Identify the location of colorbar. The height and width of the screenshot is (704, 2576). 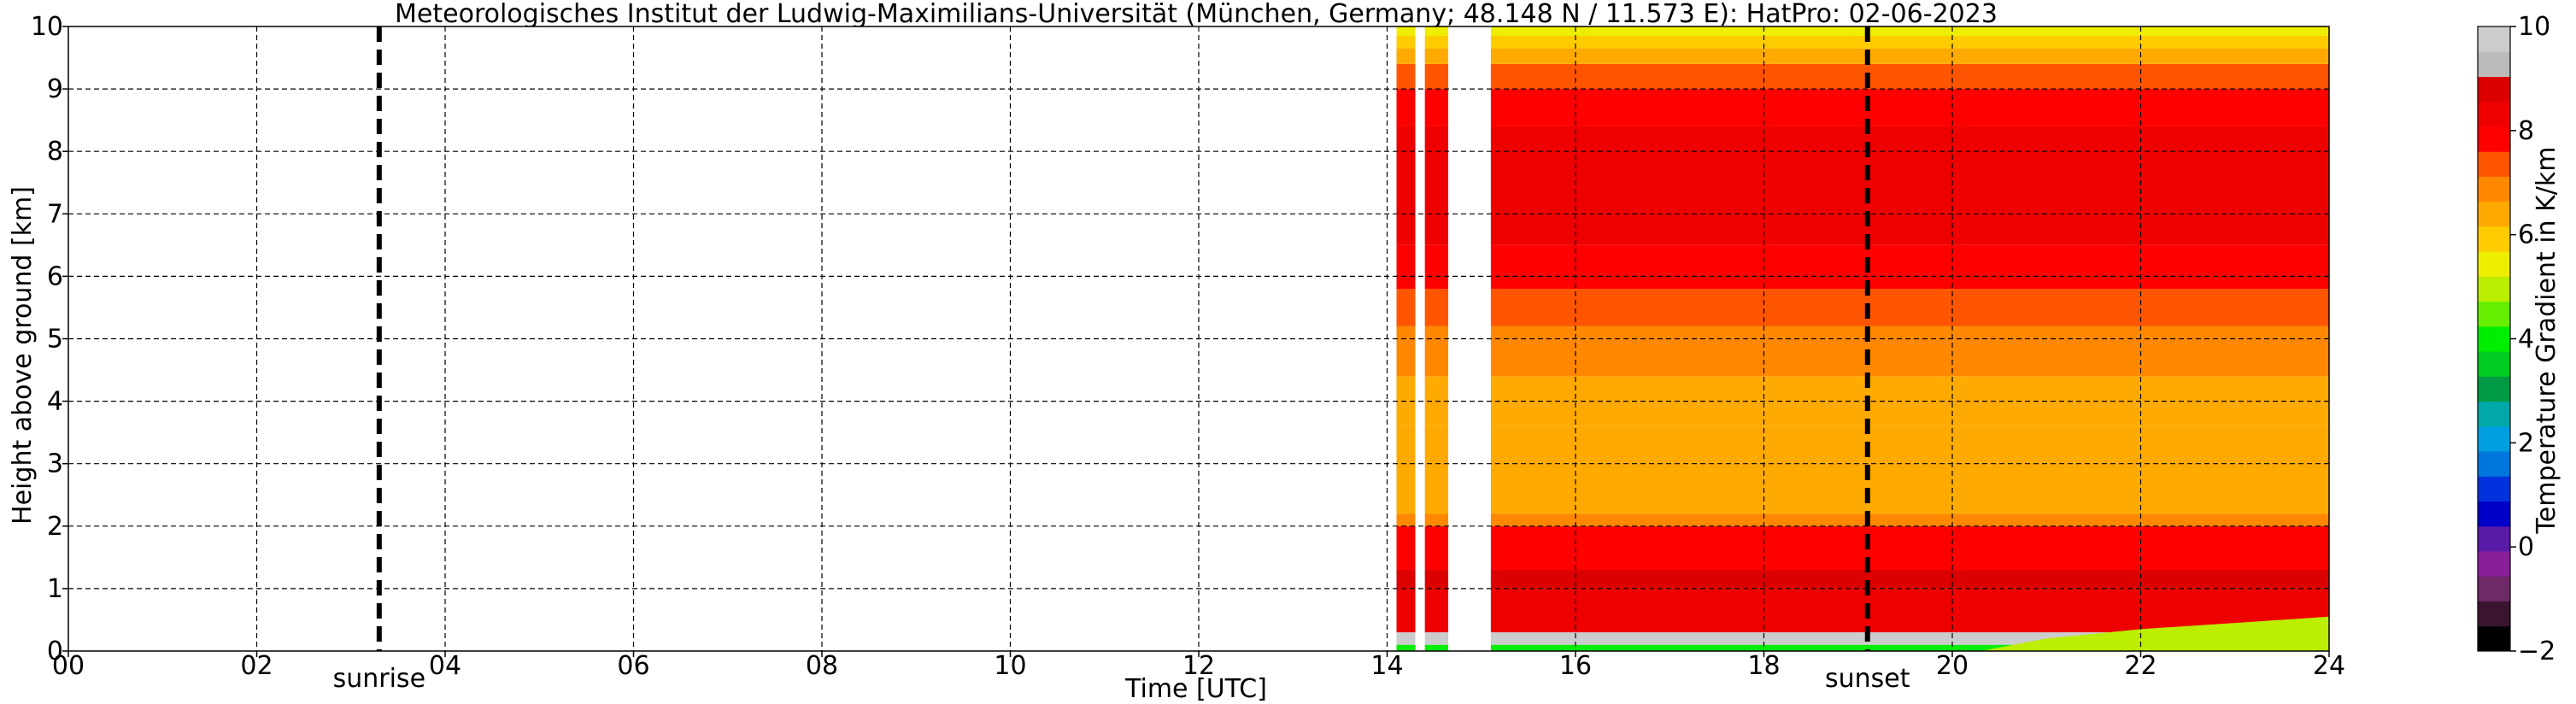
(2494, 339).